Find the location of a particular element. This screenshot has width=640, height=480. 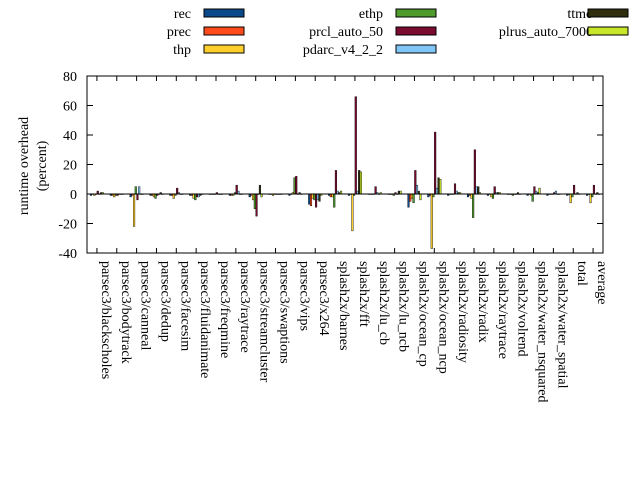

bar-thp-splash2x-ocean-ncp is located at coordinates (431, 221).